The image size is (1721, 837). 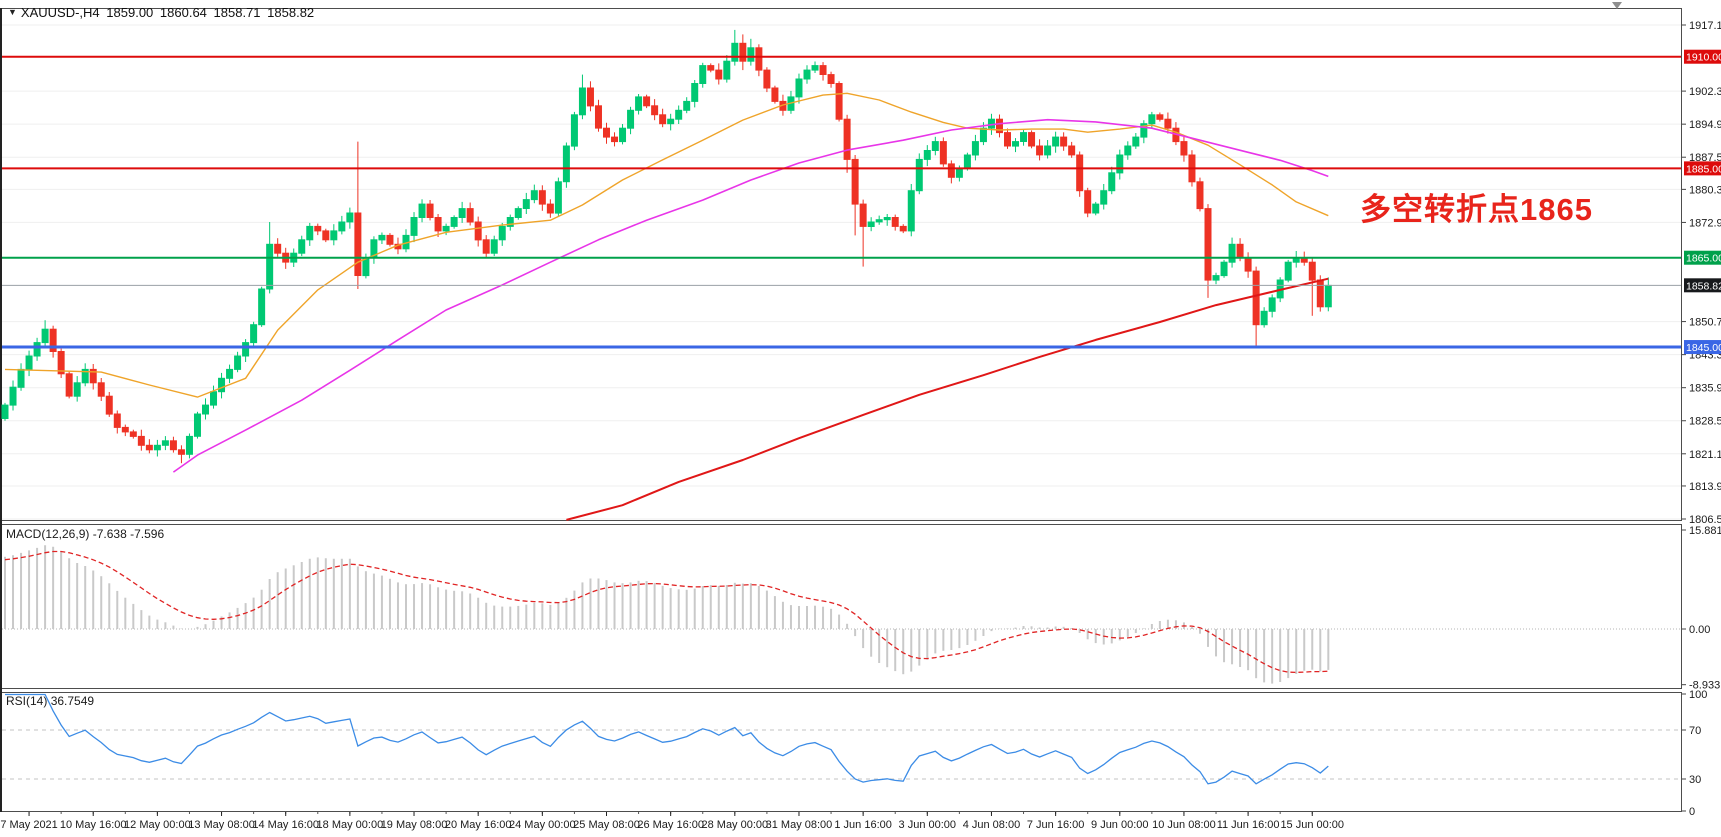 I want to click on symbol-period-label: XAUUSD-,H4, so click(x=60, y=12).